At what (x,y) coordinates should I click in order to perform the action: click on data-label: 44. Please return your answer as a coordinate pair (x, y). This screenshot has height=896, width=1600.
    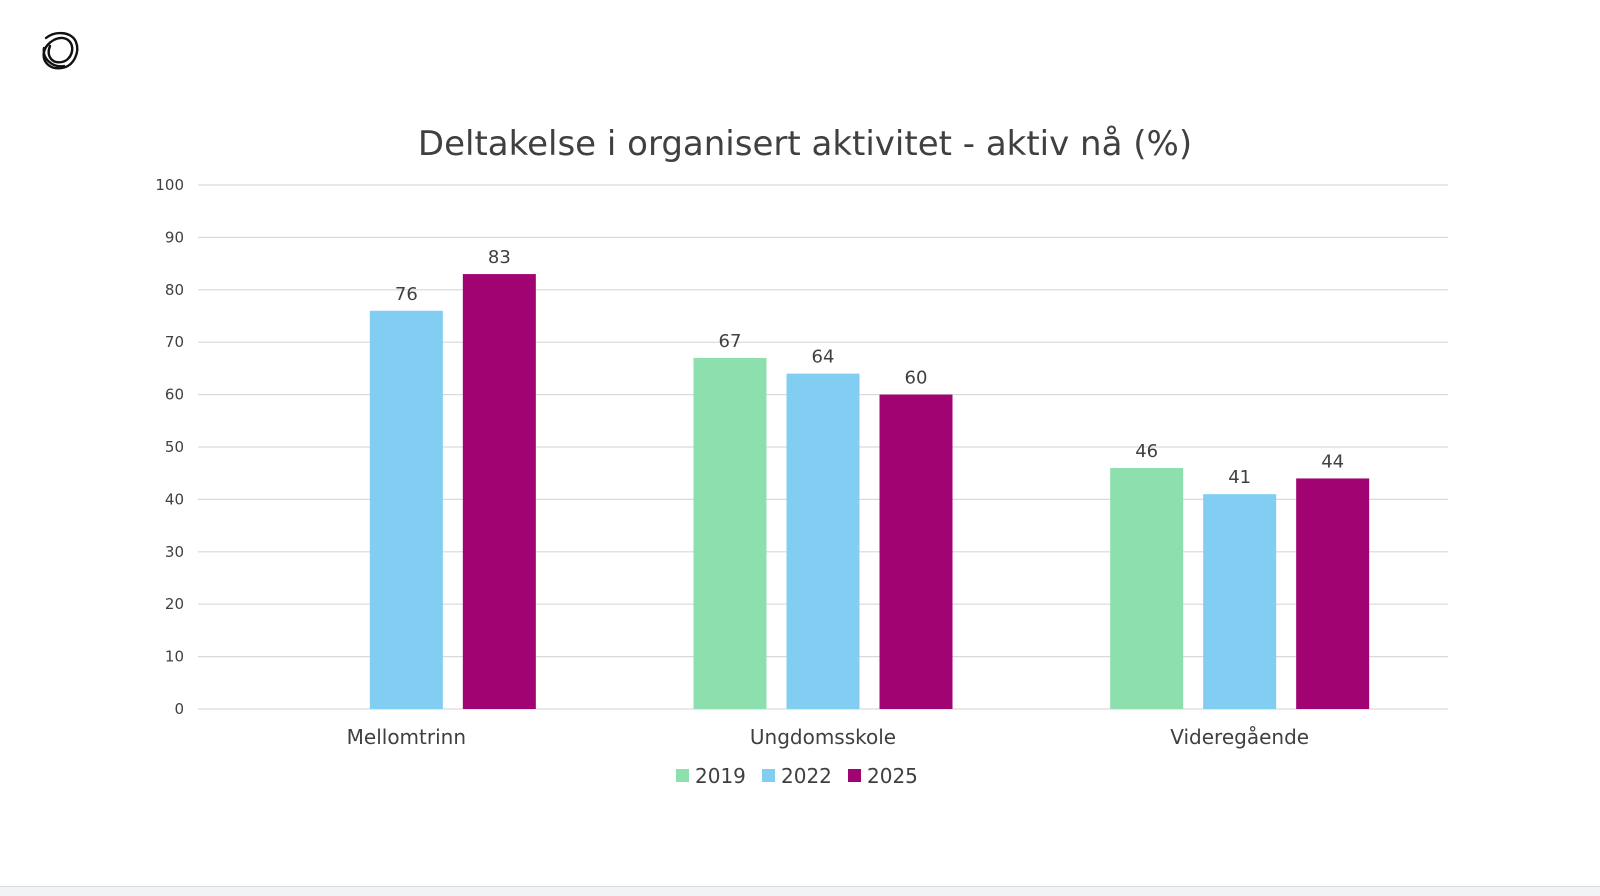
    Looking at the image, I should click on (1332, 461).